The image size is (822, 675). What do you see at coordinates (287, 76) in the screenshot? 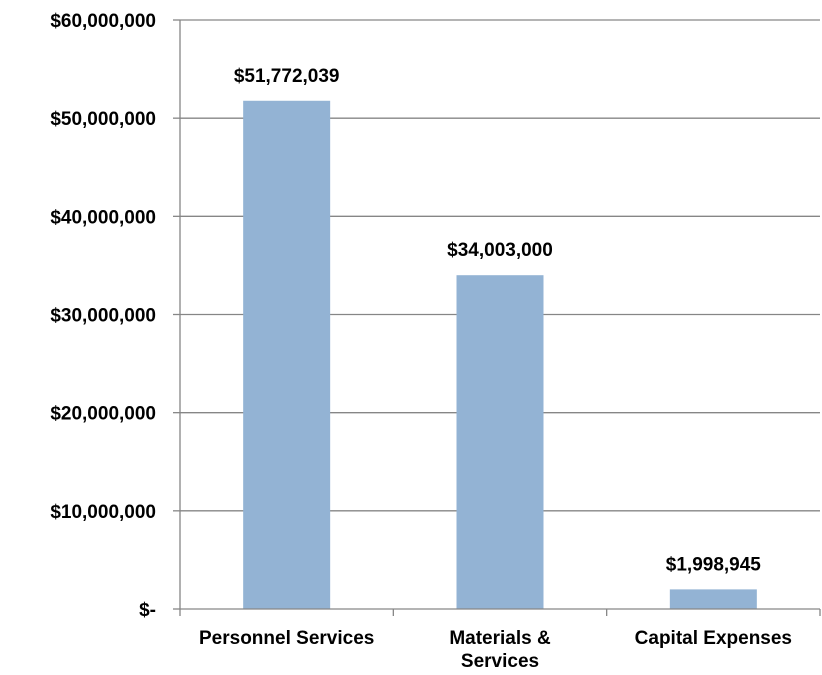
I see `data-label: $51,772,039` at bounding box center [287, 76].